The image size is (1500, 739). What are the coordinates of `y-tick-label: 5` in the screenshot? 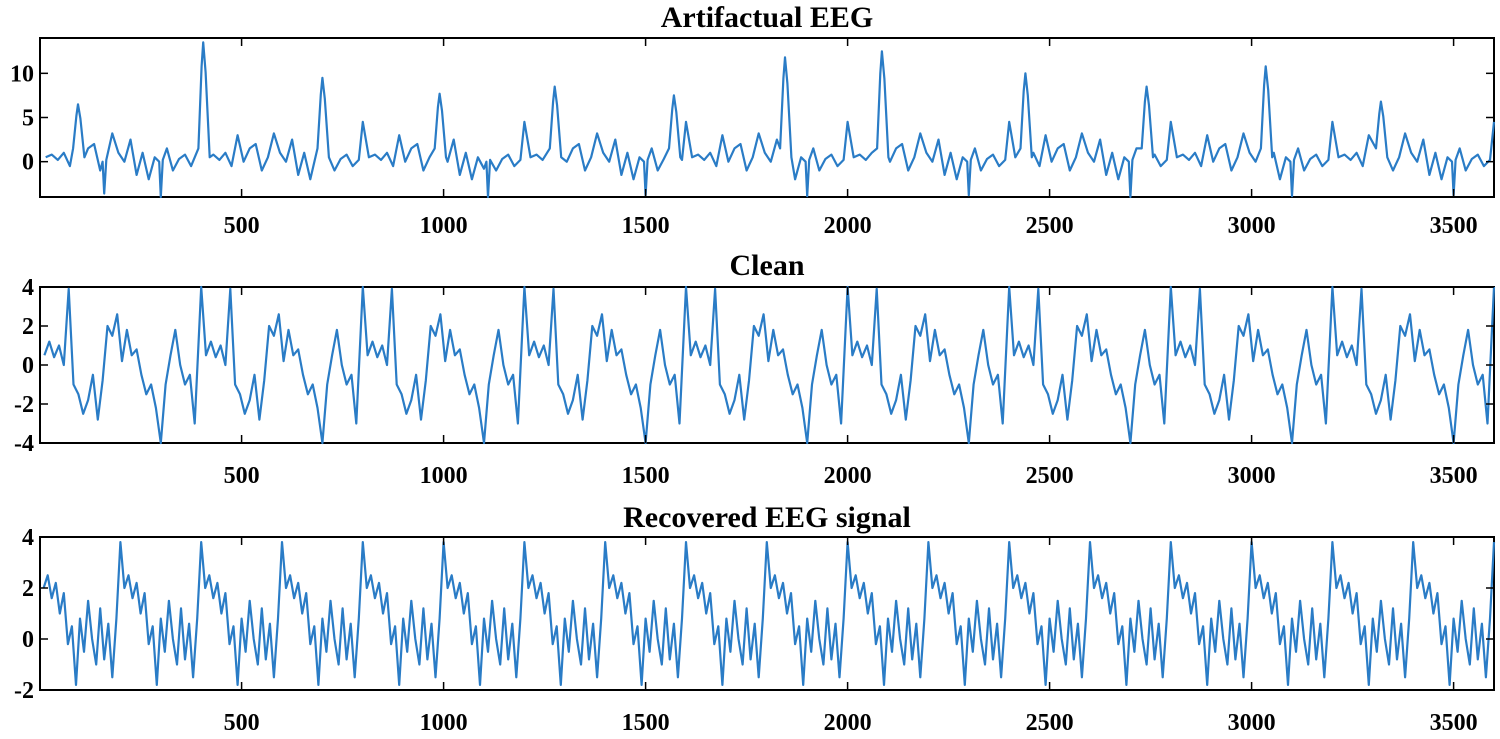 It's located at (28, 119).